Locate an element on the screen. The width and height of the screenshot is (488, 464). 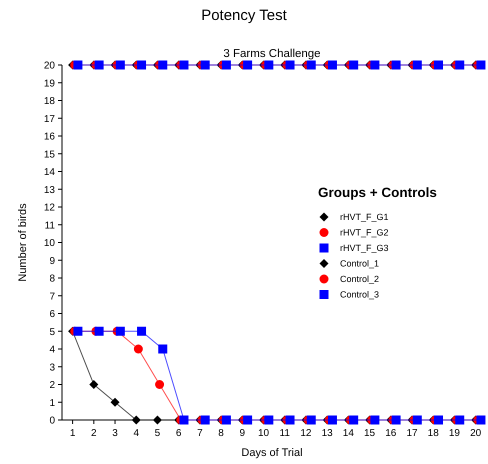
legend-label: Control_3 is located at coordinates (360, 295).